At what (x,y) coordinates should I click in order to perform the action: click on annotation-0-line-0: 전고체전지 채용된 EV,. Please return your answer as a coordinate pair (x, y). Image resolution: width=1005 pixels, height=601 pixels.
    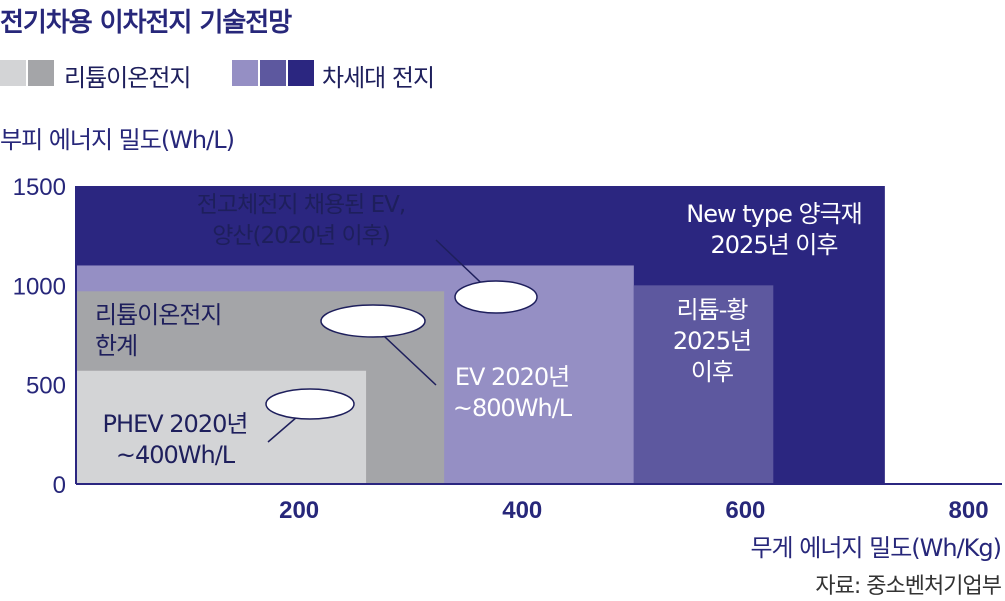
    Looking at the image, I should click on (301, 205).